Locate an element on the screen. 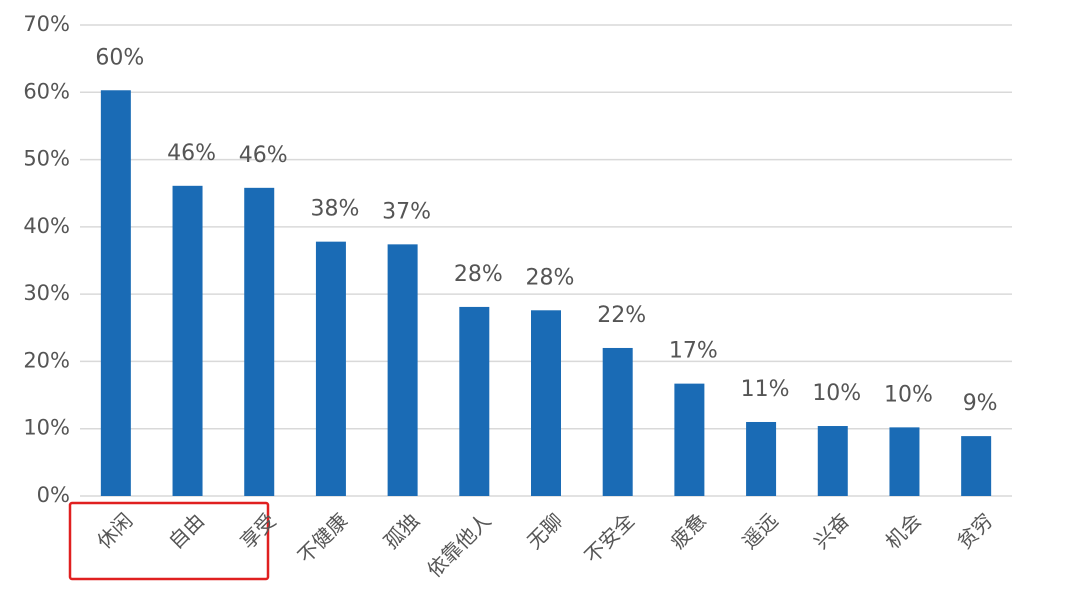 The width and height of the screenshot is (1080, 590). value-label: 11% is located at coordinates (765, 389).